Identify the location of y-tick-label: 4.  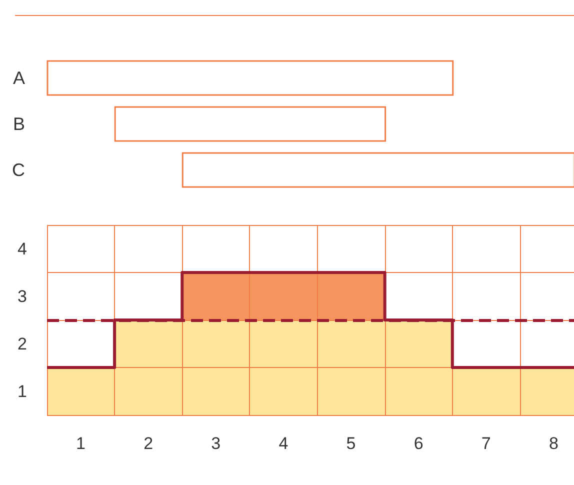
(22, 248).